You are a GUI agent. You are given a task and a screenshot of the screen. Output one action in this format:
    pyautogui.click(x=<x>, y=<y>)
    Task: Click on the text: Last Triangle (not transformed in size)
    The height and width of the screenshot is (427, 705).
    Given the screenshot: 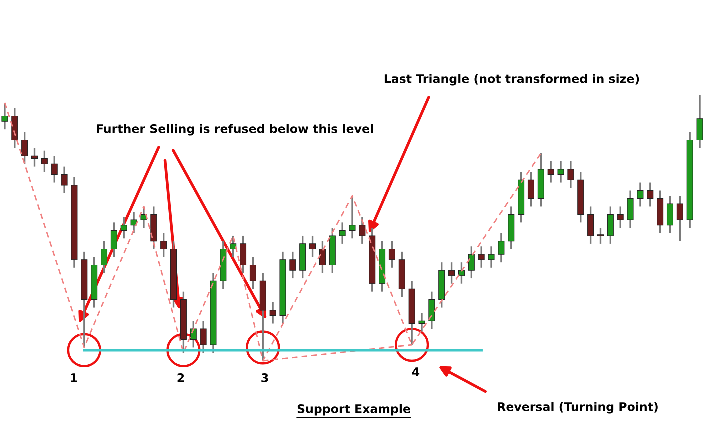 What is the action you would take?
    pyautogui.click(x=512, y=80)
    